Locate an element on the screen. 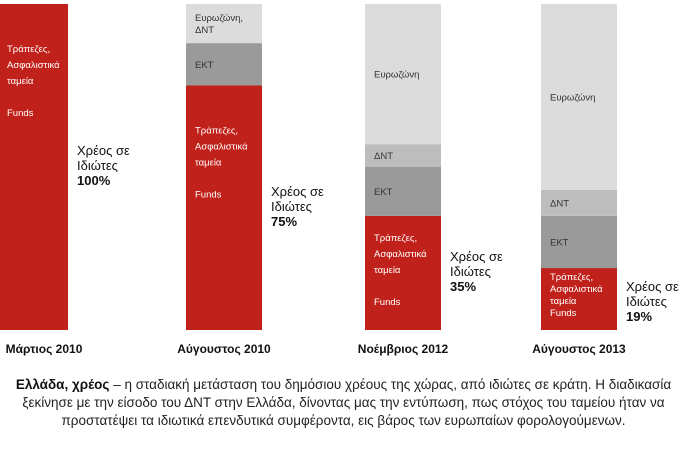 The image size is (687, 456). side-percent: 75% is located at coordinates (284, 221).